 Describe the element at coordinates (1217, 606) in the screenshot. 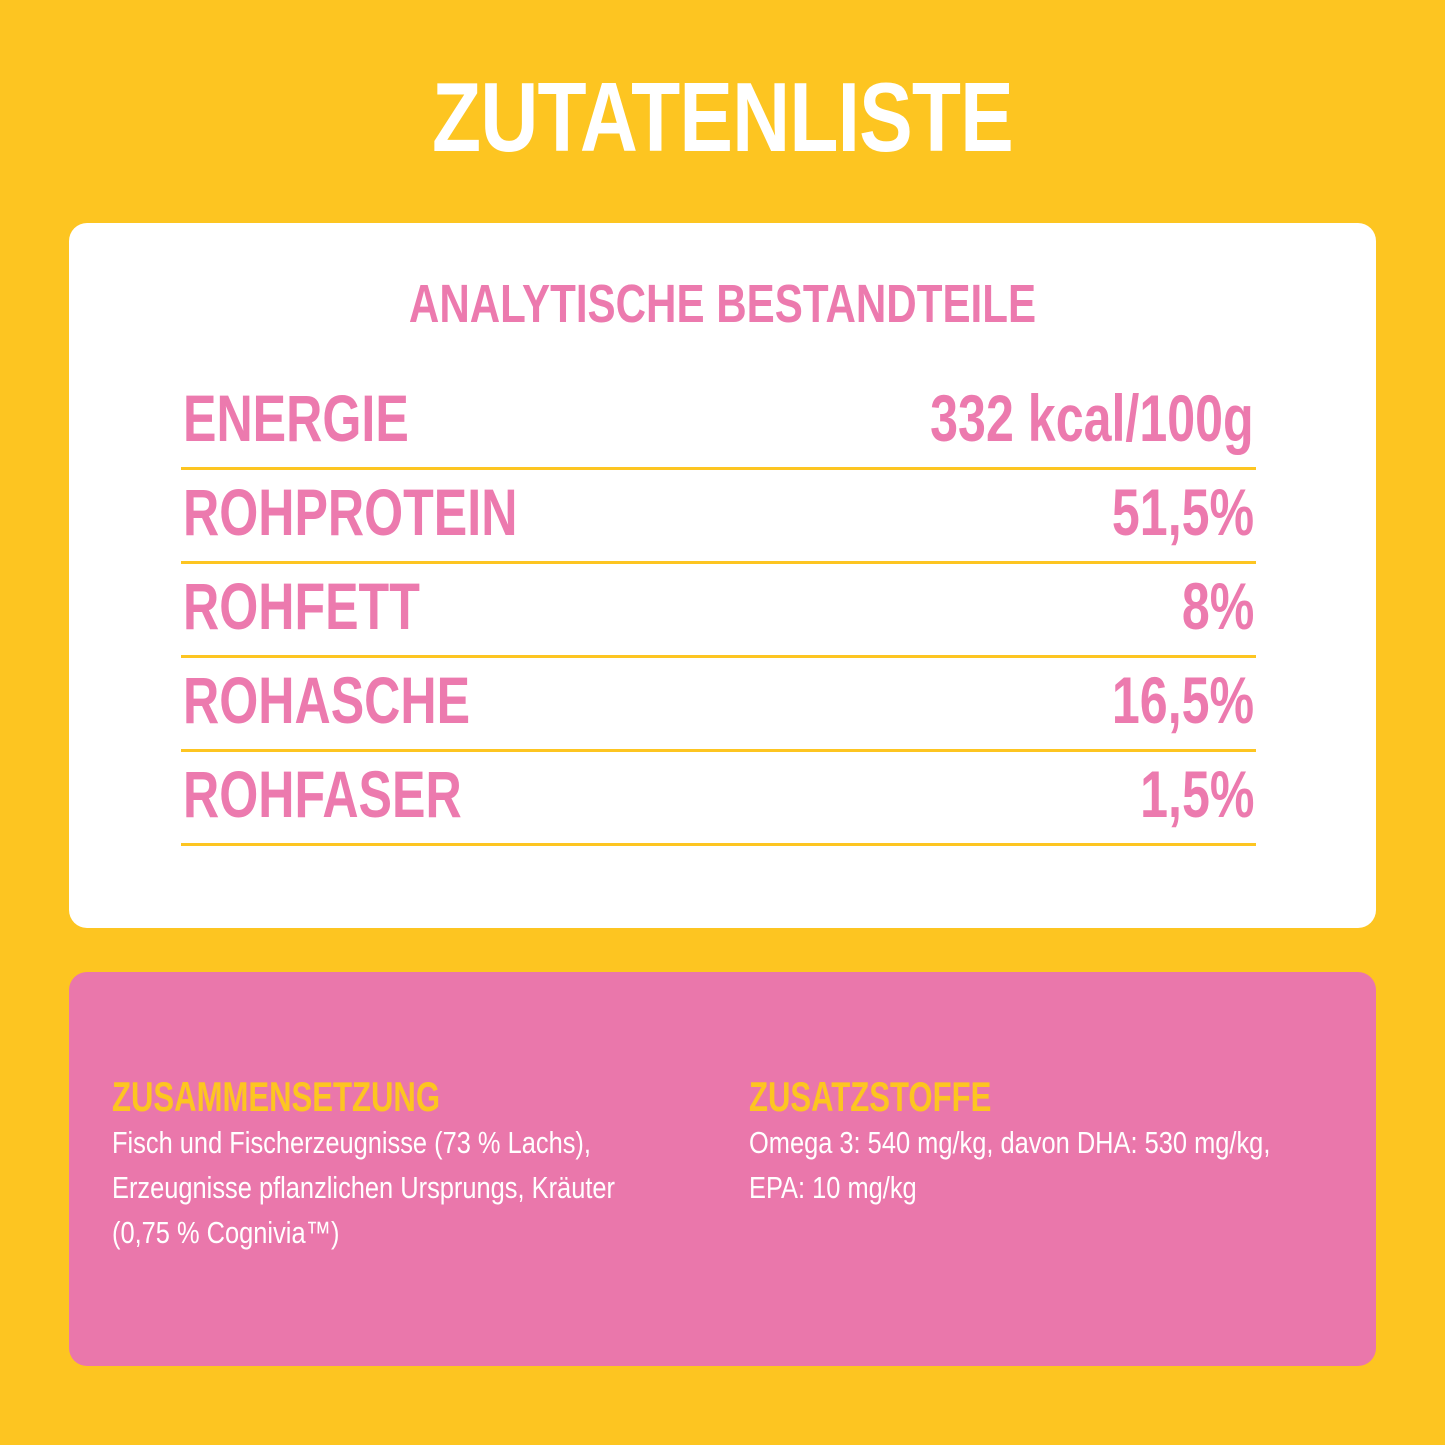

I see `nutrient-value: 8%` at that location.